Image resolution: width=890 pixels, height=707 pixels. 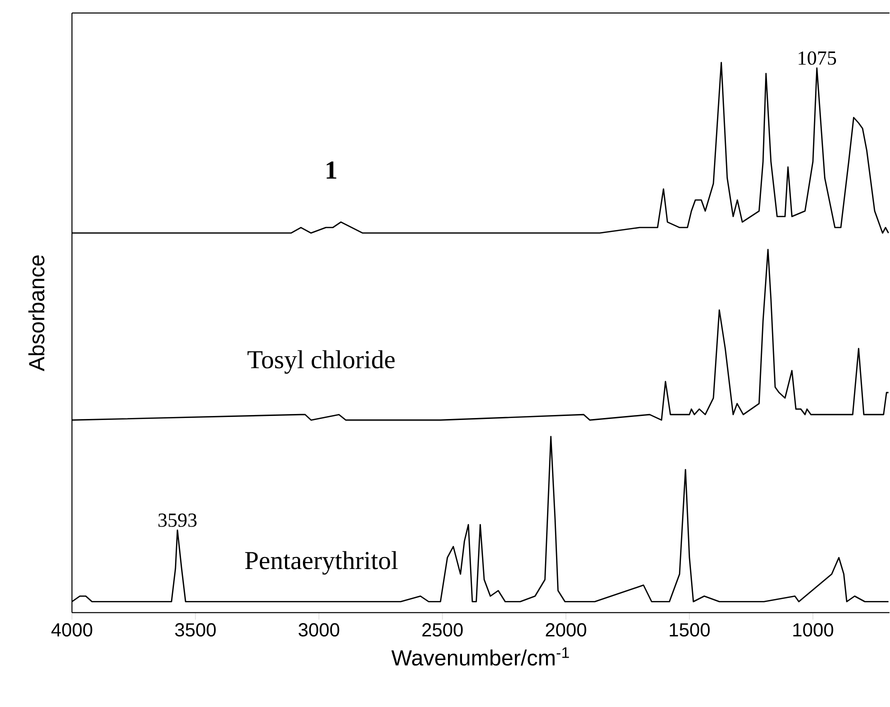 I want to click on x-tick-label: 2500, so click(x=442, y=630).